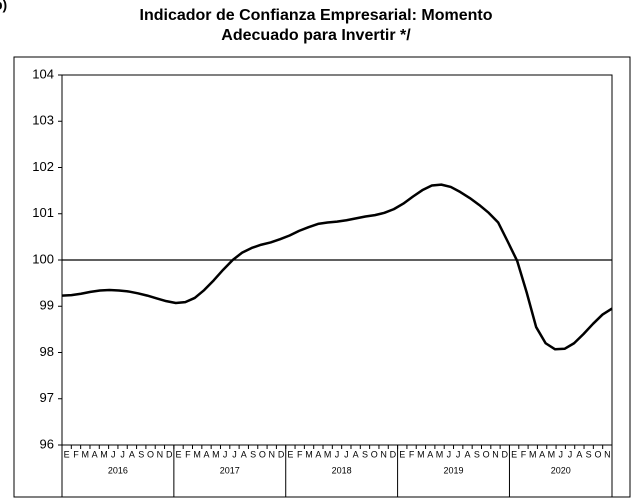 This screenshot has width=633, height=500. What do you see at coordinates (47, 351) in the screenshot?
I see `y-tick-label: 98` at bounding box center [47, 351].